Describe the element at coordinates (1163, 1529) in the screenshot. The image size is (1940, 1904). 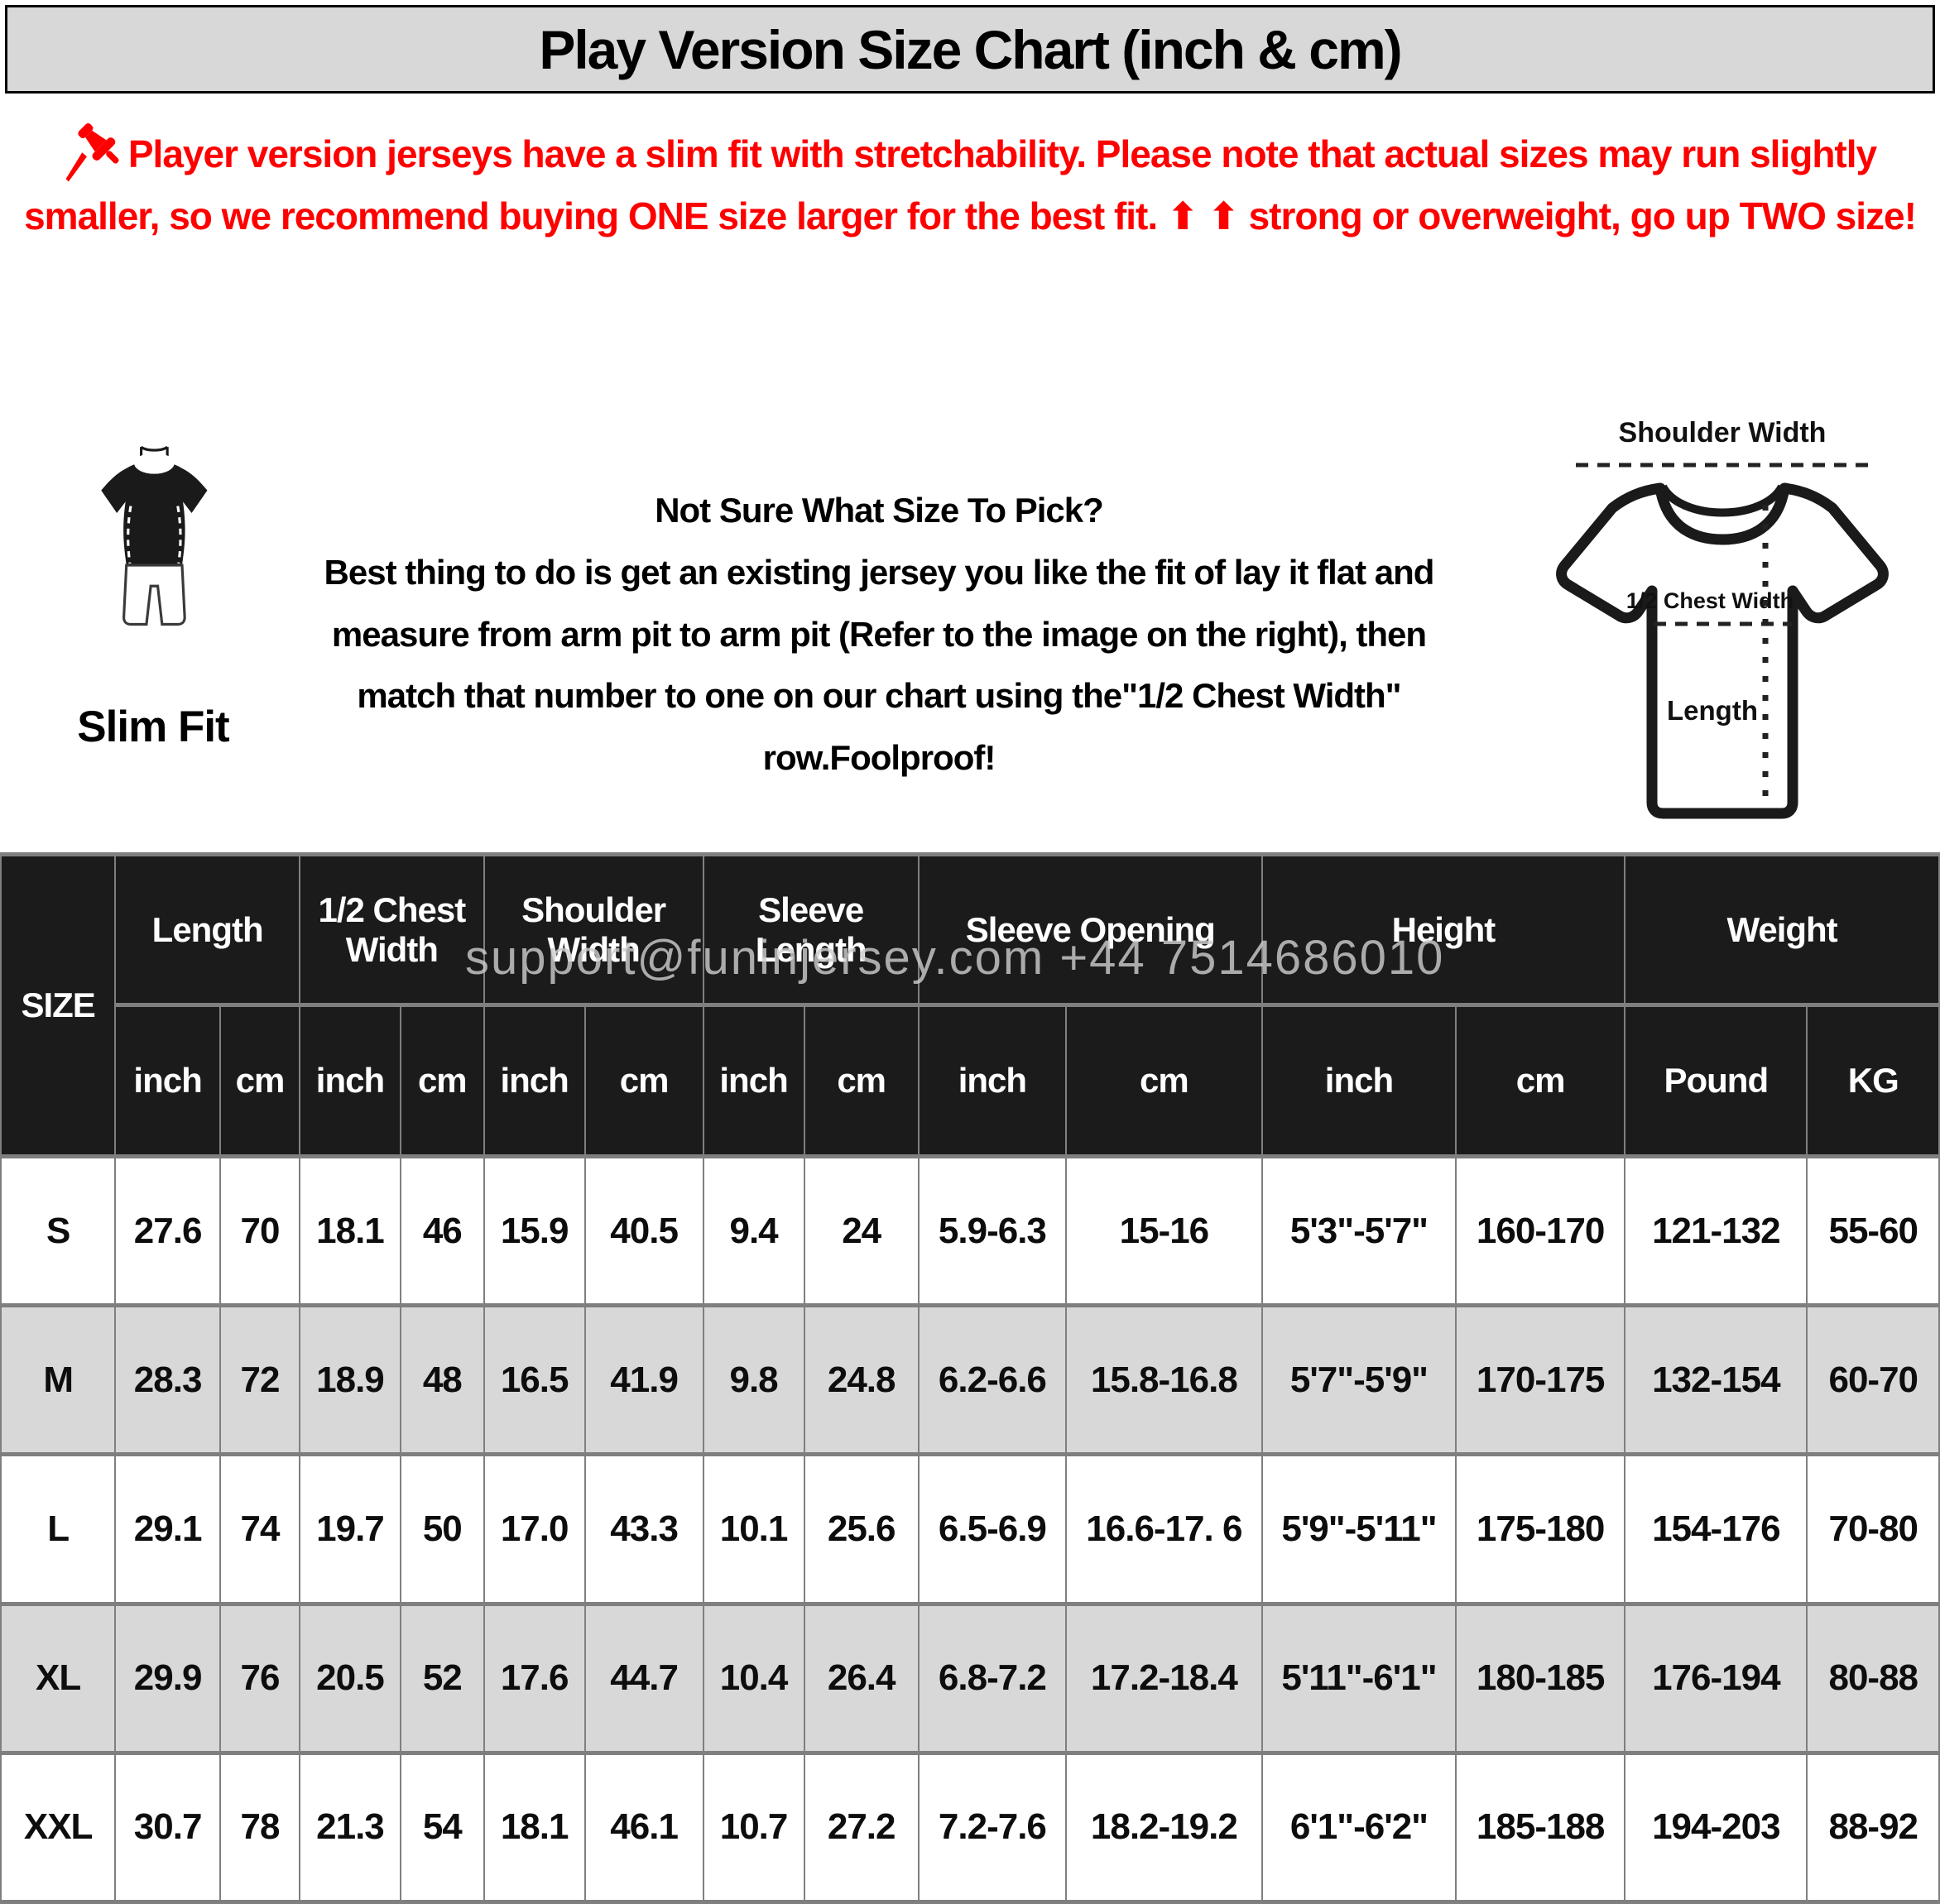
I see `value-cell: 16.6-17. 6` at that location.